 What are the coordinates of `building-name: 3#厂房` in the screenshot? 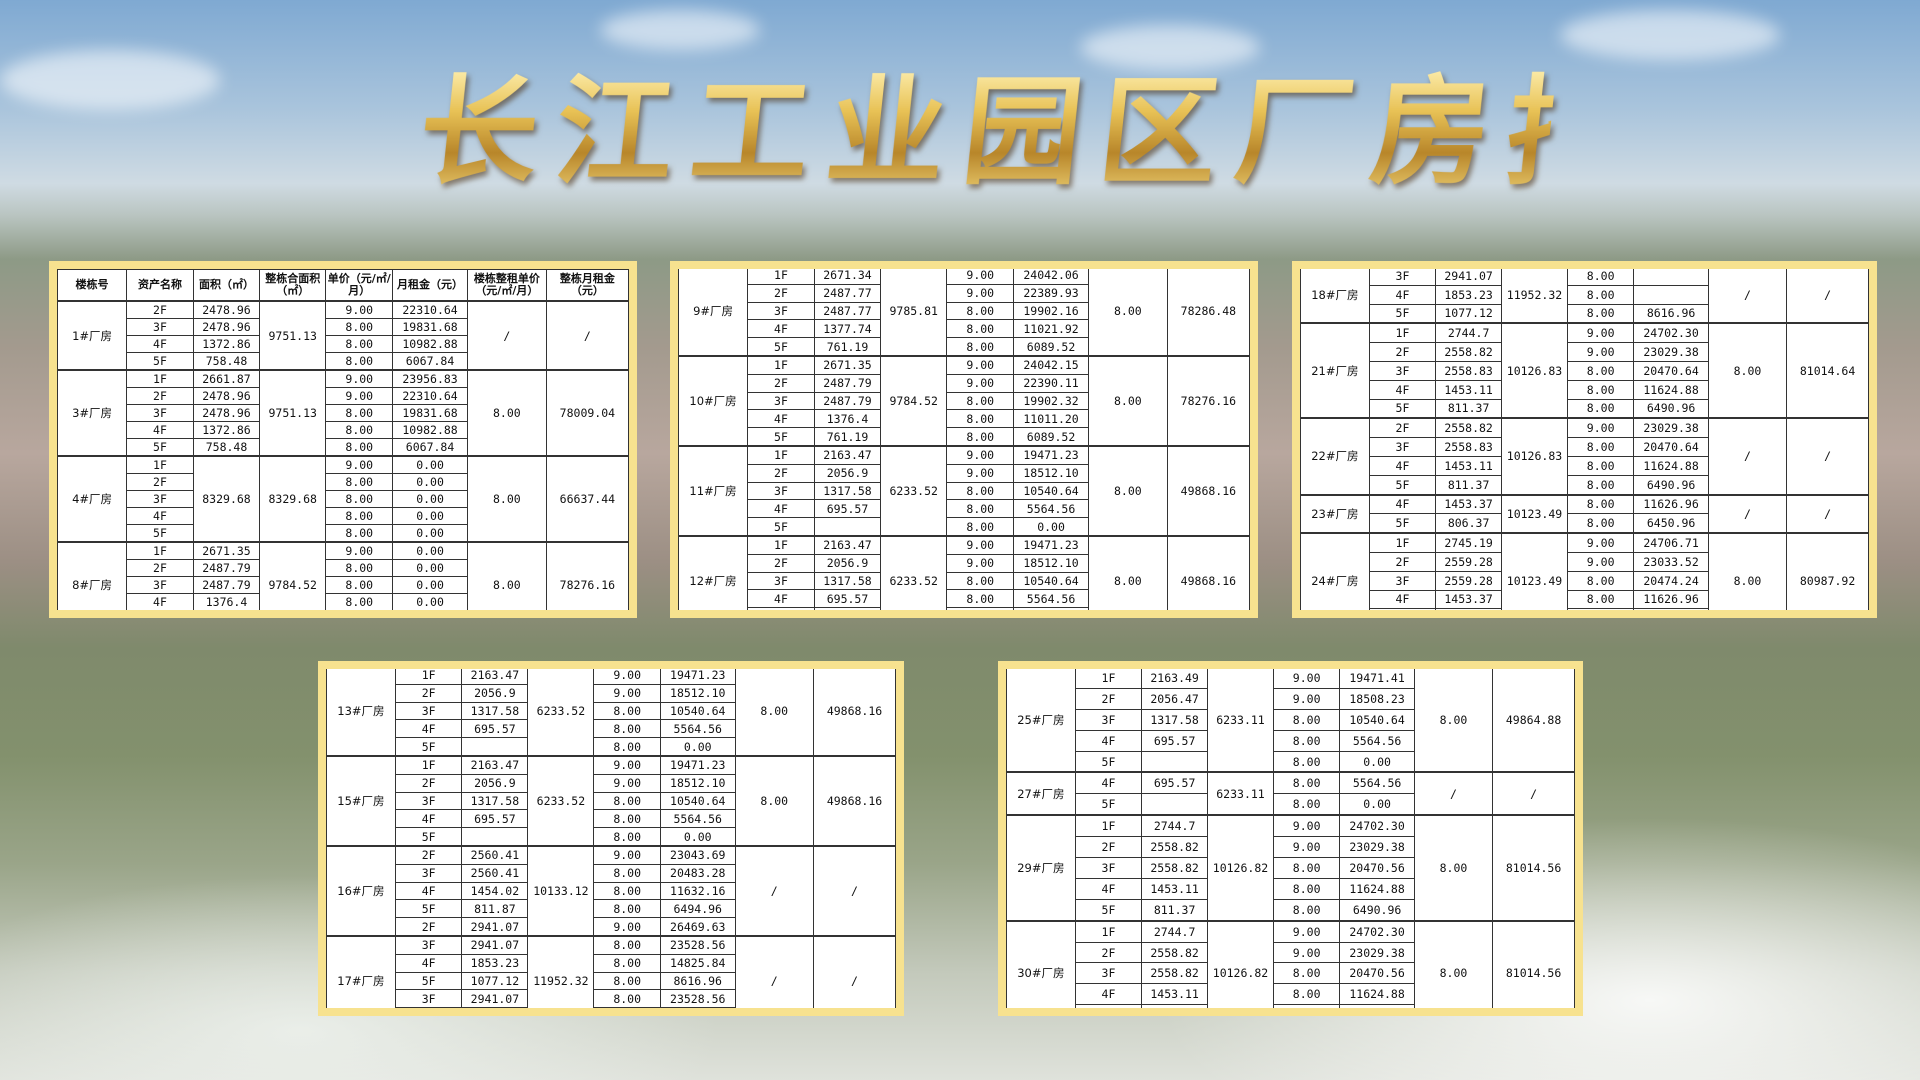 It's located at (92, 413).